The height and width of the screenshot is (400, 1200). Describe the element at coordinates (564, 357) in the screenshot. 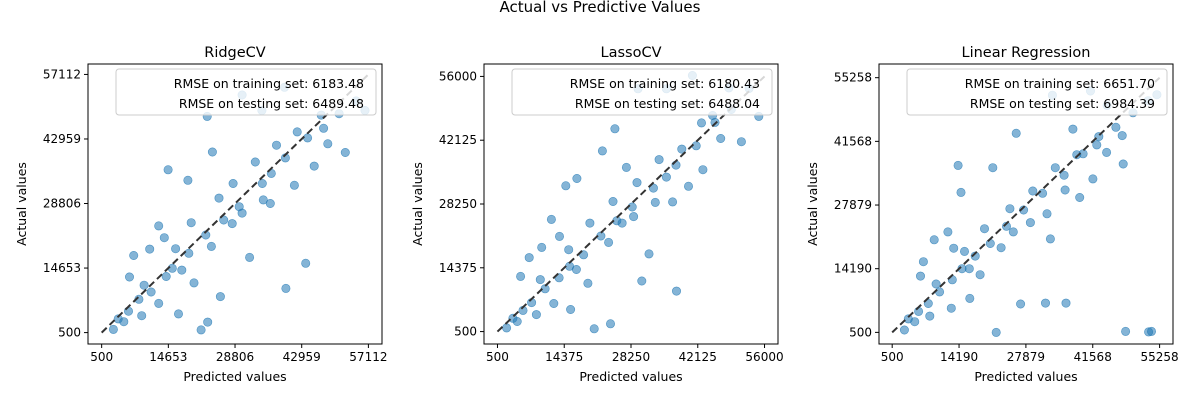

I see `x-tick-label: 14375` at that location.